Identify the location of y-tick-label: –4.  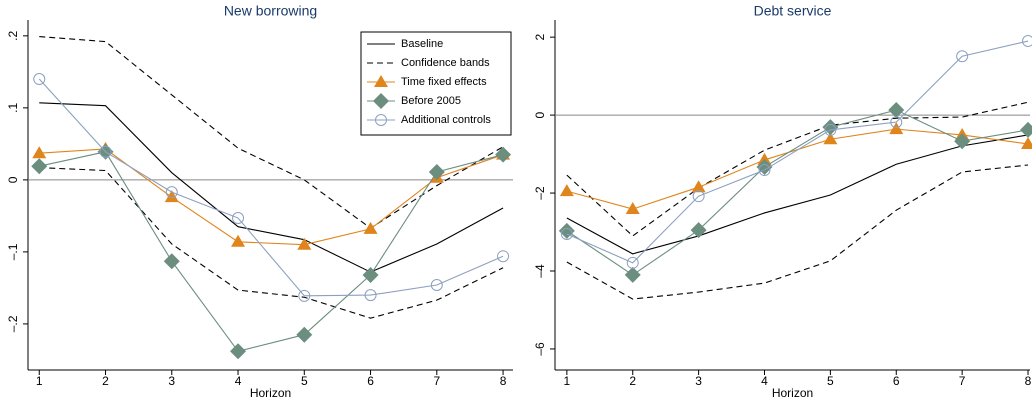
(540, 271).